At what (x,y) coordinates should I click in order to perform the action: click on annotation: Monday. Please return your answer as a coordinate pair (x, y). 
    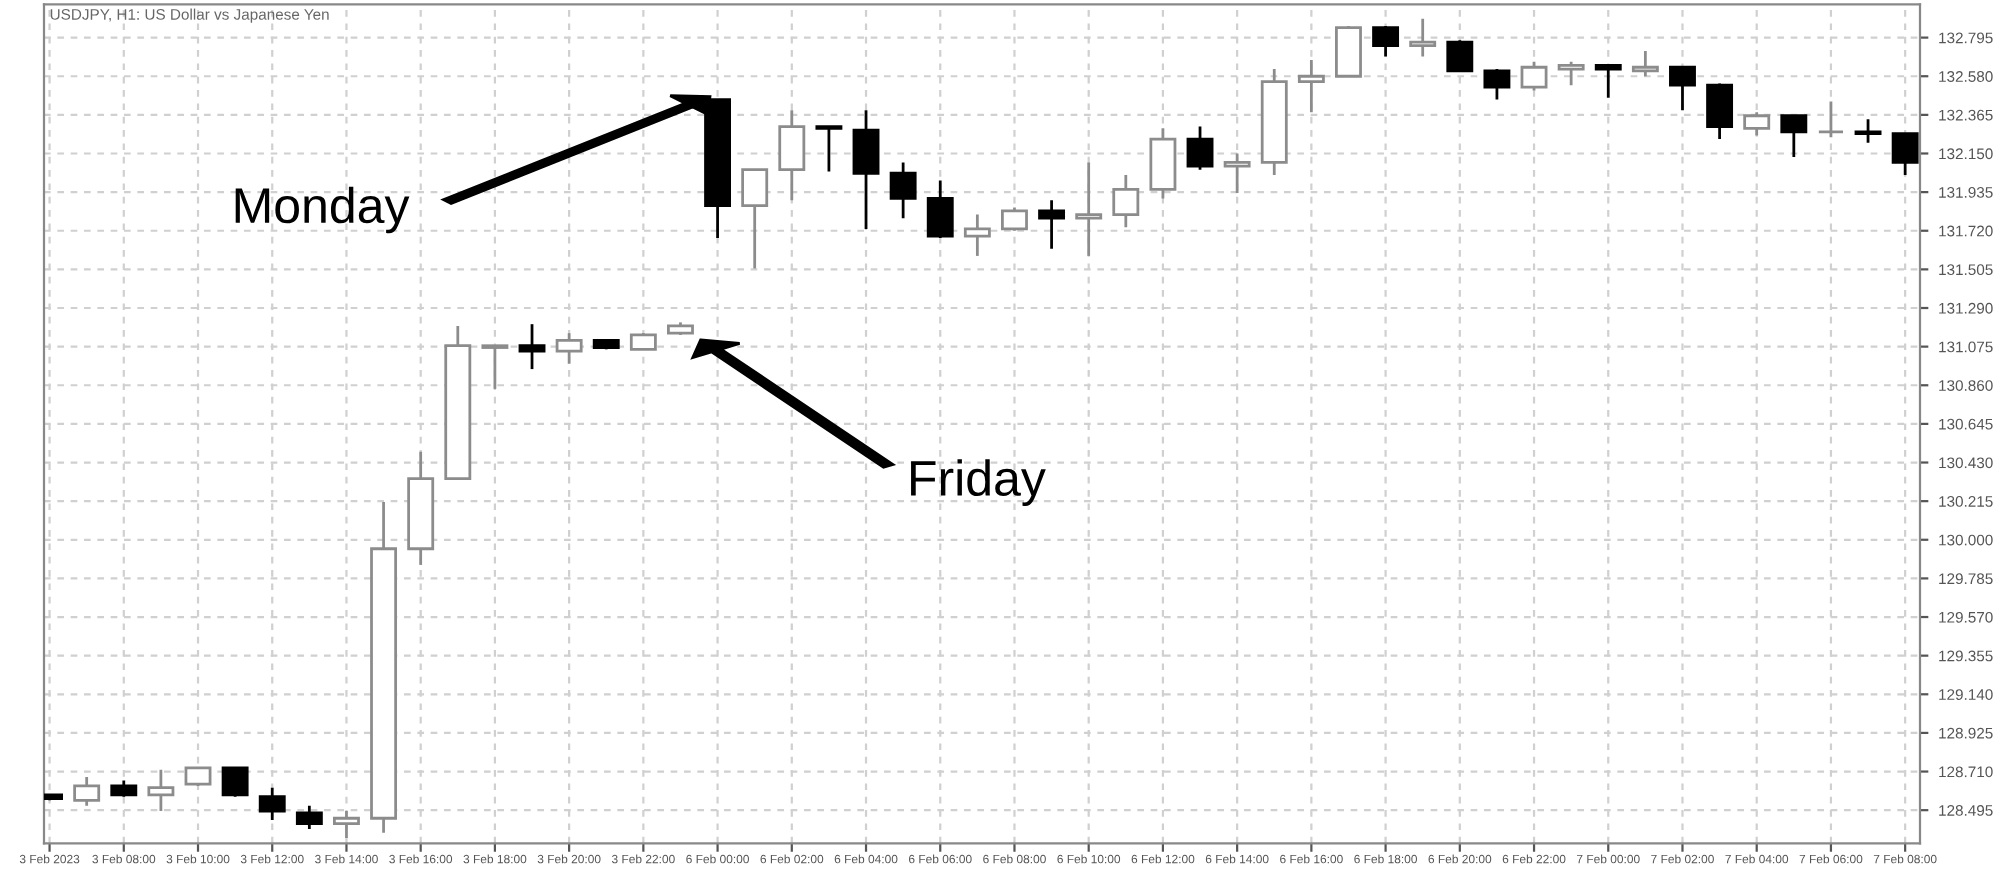
    Looking at the image, I should click on (322, 210).